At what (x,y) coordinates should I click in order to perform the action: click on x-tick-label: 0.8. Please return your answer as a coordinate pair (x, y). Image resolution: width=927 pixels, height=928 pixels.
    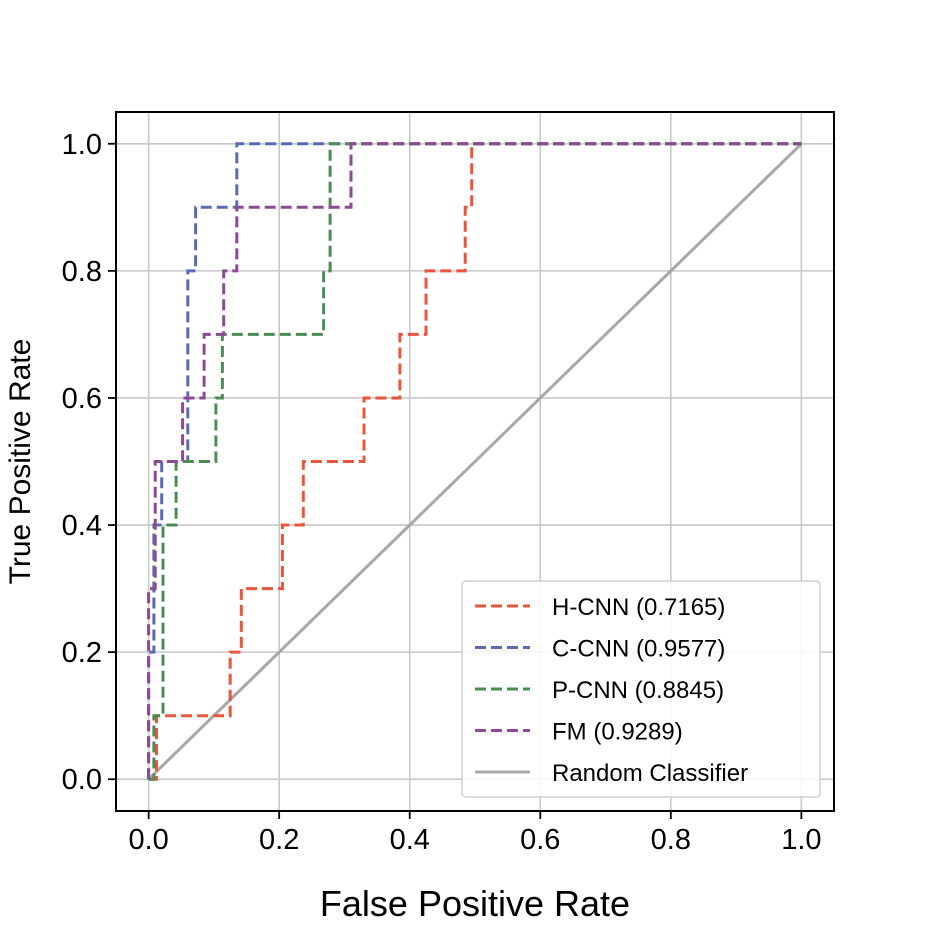
    Looking at the image, I should click on (671, 840).